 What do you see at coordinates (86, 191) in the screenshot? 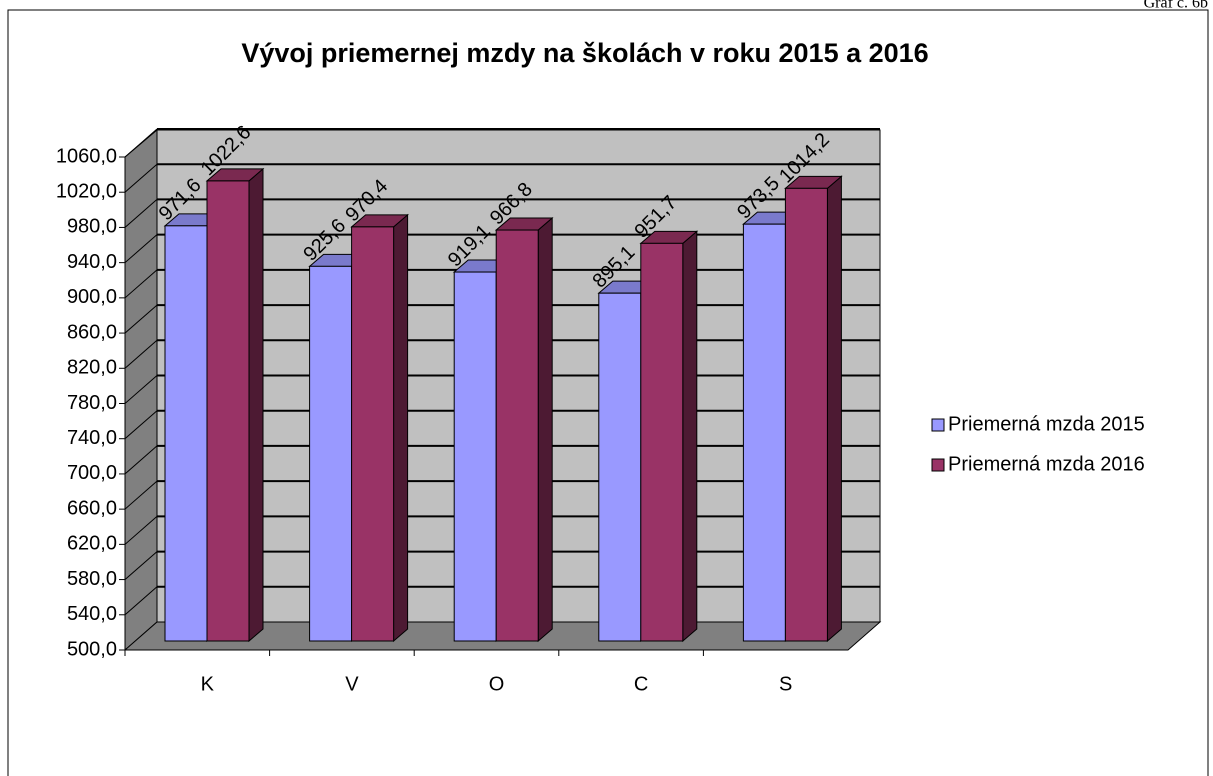
I see `y-tick-label: 1020,0` at bounding box center [86, 191].